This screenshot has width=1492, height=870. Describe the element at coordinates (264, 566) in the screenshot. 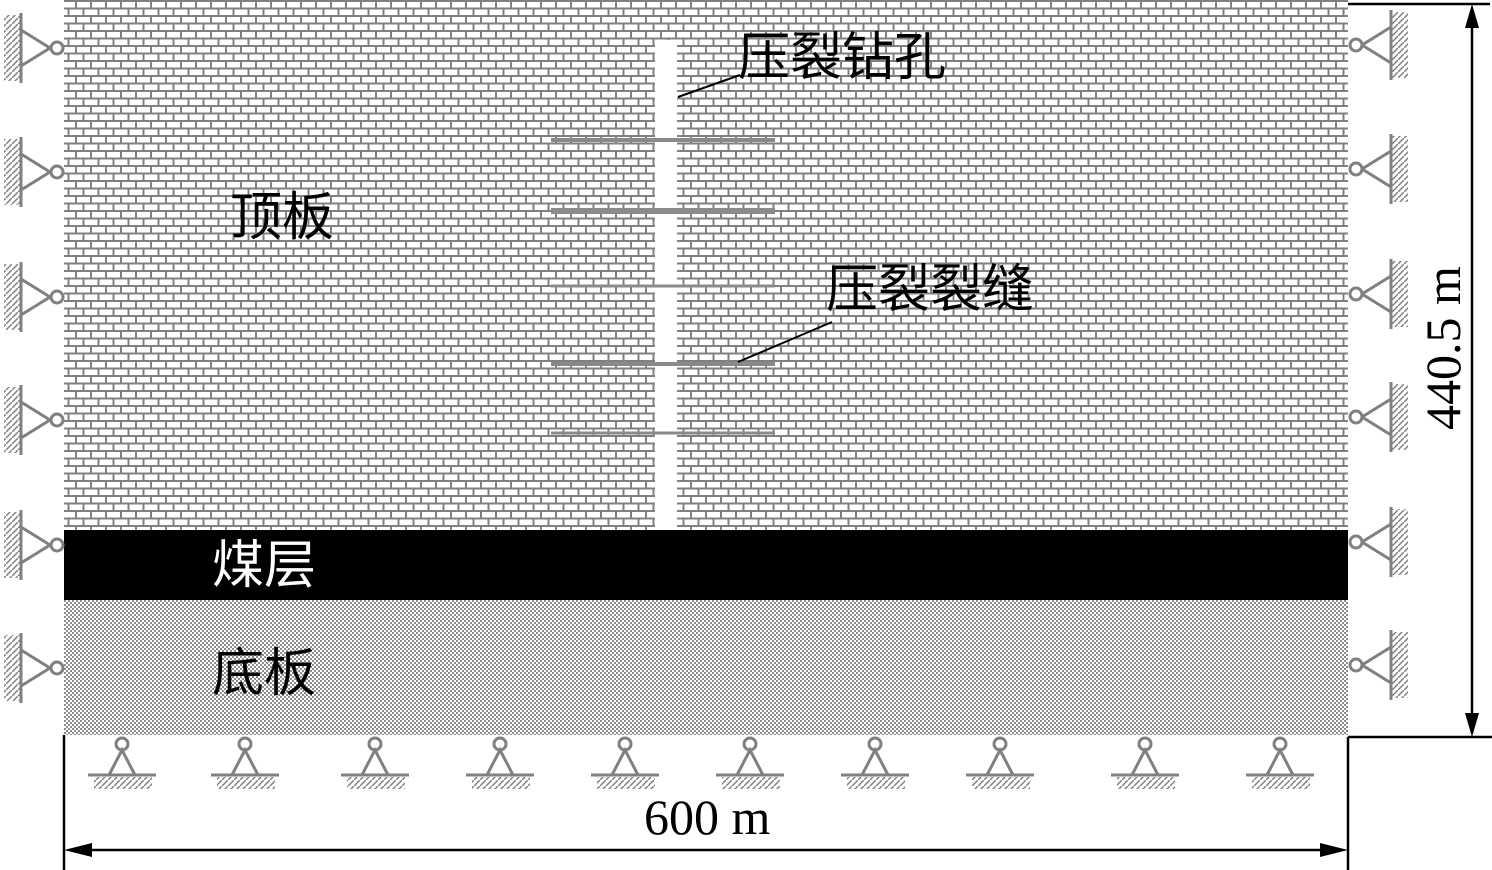

I see `coal-seam-label: 煤层` at that location.